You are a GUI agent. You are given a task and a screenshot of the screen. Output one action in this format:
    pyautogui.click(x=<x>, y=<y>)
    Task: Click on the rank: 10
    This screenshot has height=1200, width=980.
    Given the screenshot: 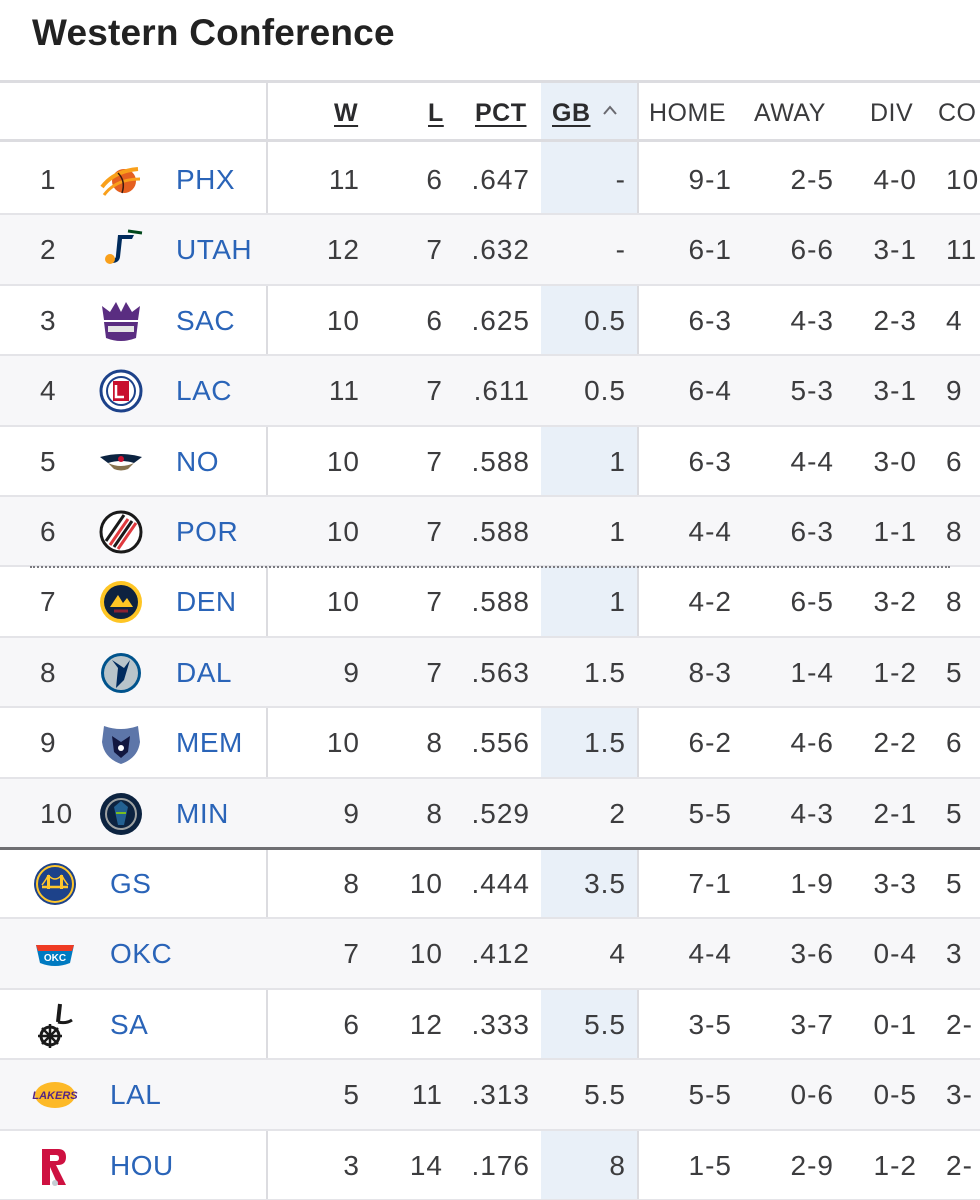 What is the action you would take?
    pyautogui.click(x=57, y=813)
    